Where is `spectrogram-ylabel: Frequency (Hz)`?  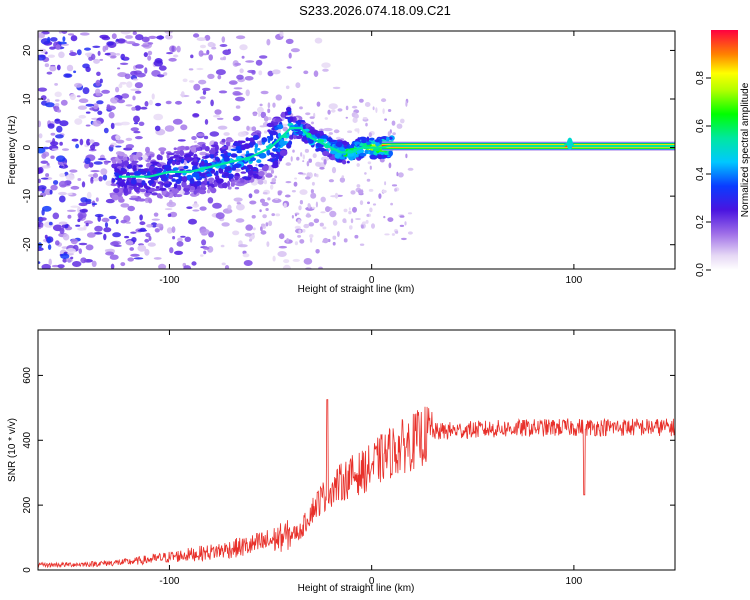
spectrogram-ylabel: Frequency (Hz) is located at coordinates (12, 150).